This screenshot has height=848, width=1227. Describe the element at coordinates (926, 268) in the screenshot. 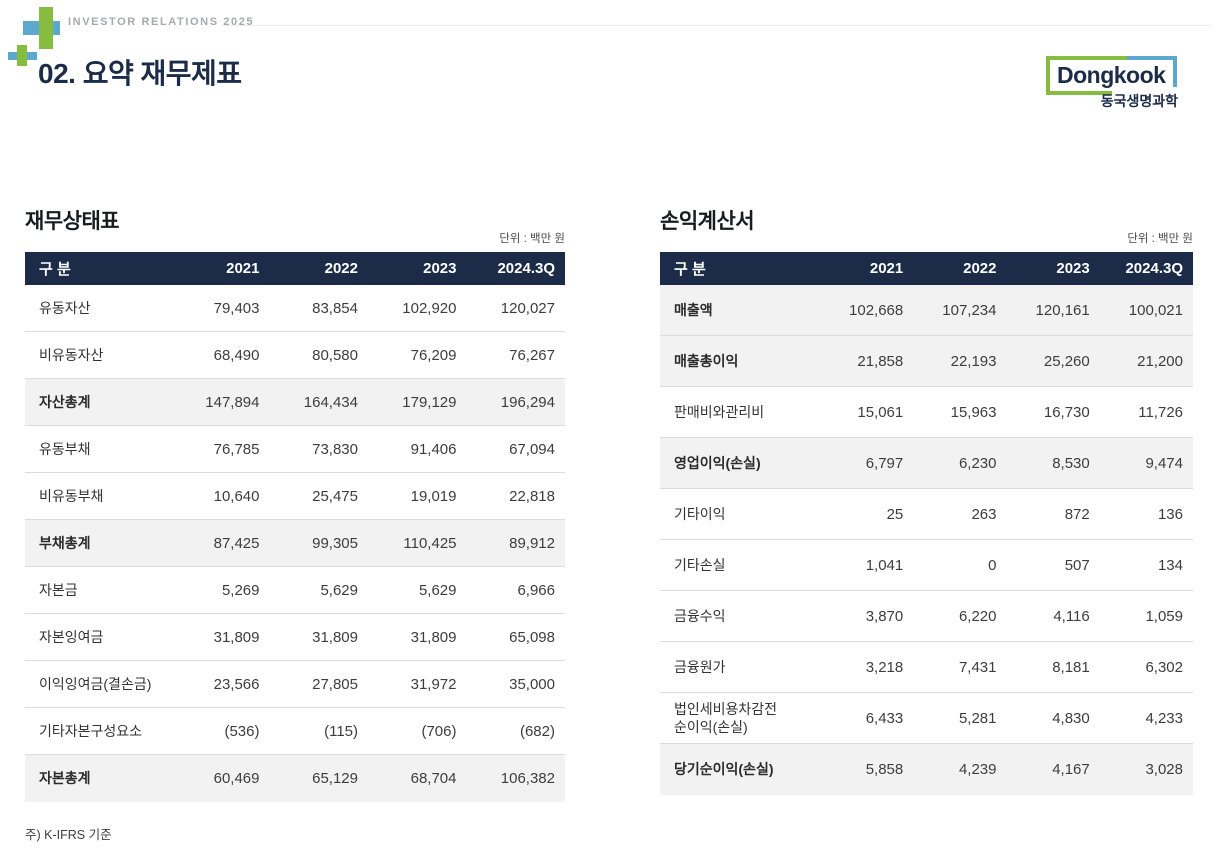

I see `table-header-row: 구 분 2021 2022 2023 2024.3Q` at that location.